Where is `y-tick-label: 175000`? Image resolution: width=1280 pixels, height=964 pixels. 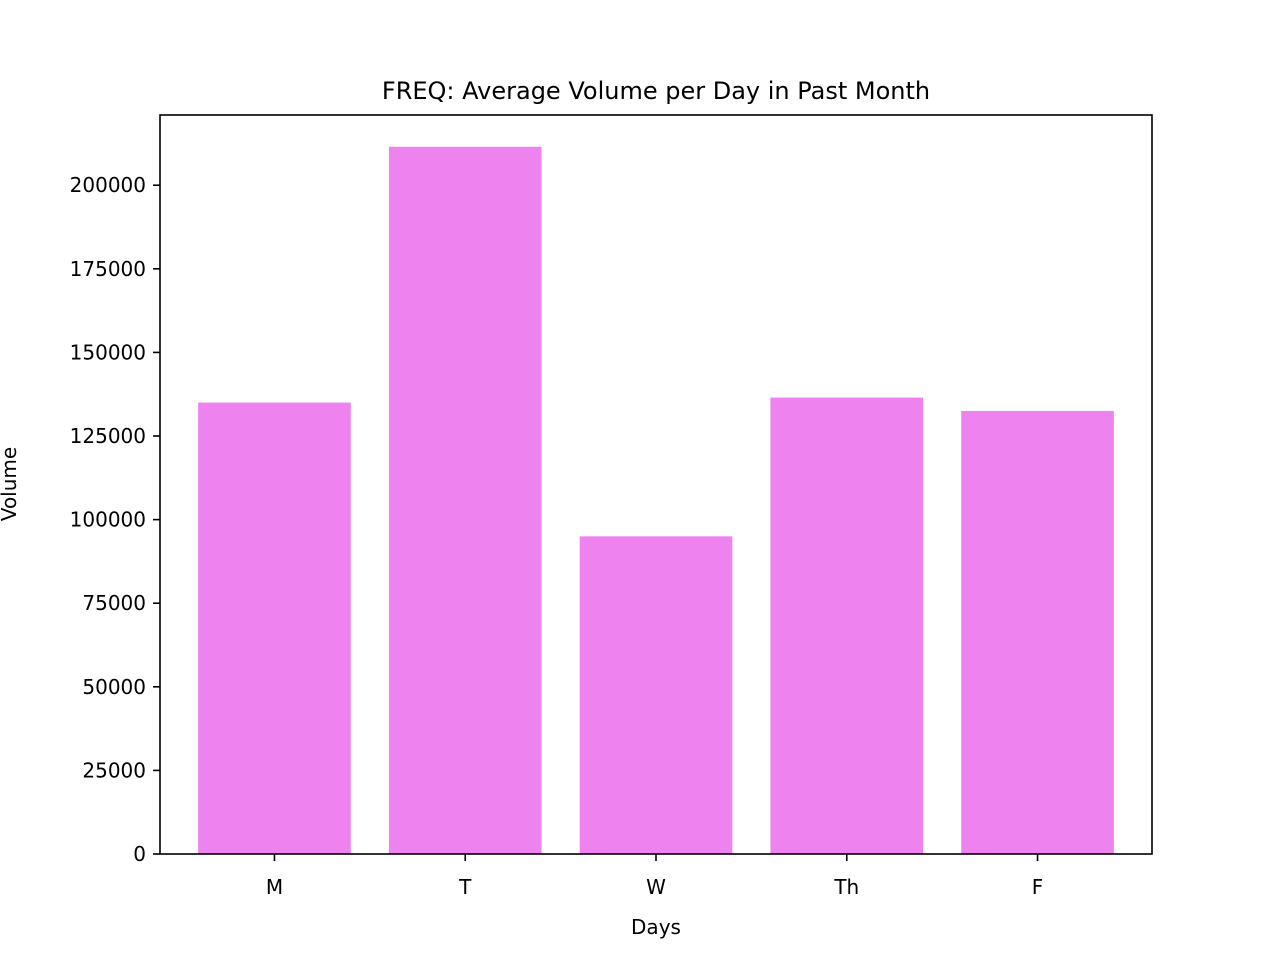
y-tick-label: 175000 is located at coordinates (108, 269).